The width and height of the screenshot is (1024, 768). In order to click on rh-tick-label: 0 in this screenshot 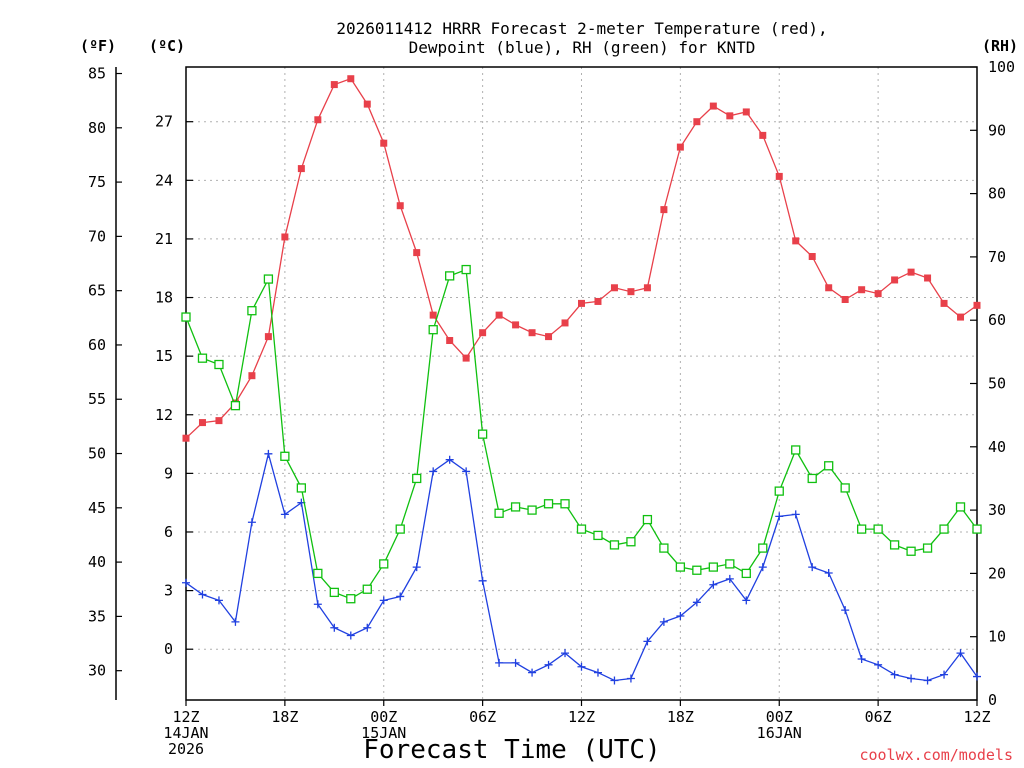, I will do `click(992, 700)`.